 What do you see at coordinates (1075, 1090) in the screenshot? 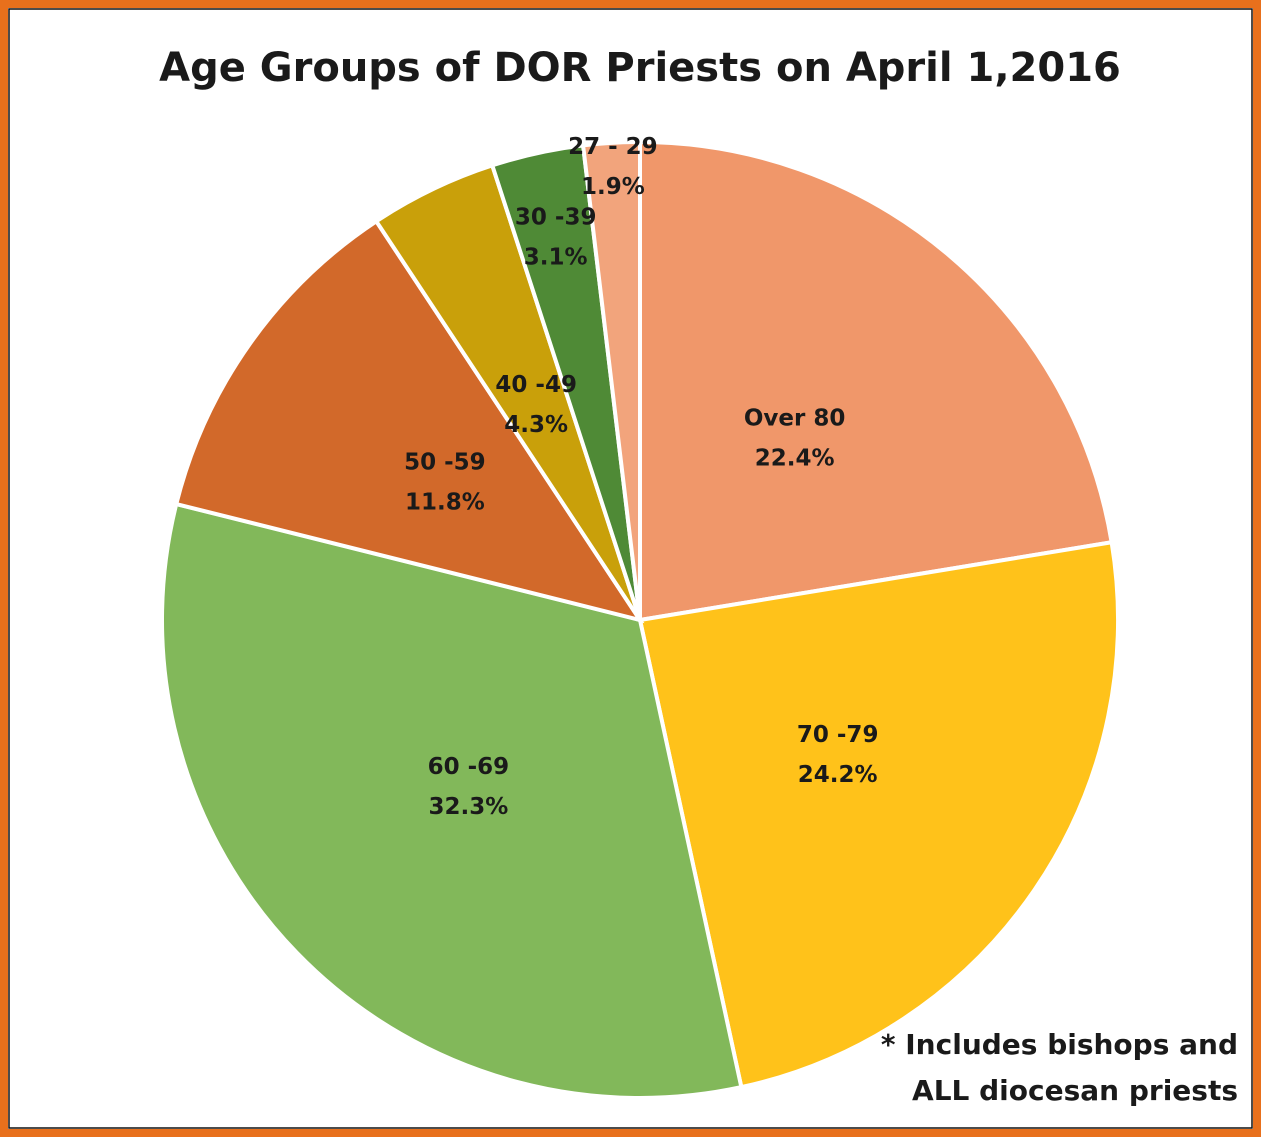
I see `note: ALL diocesan priests` at bounding box center [1075, 1090].